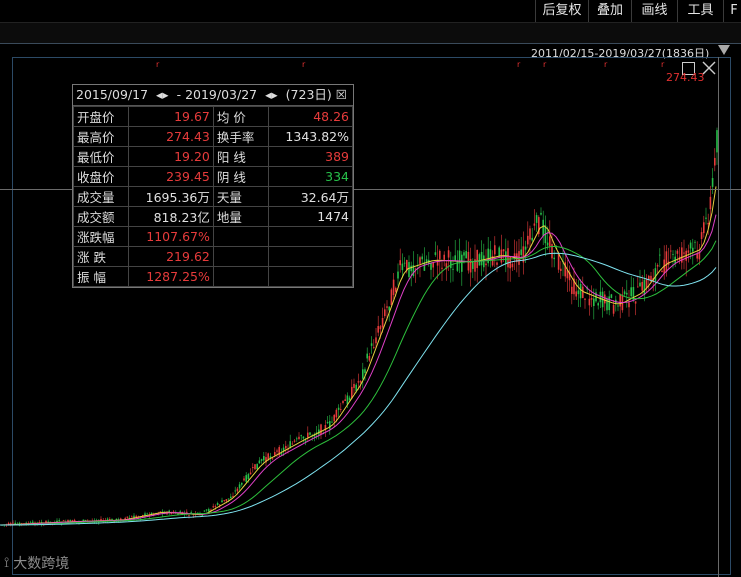 This screenshot has width=741, height=577. Describe the element at coordinates (221, 94) in the screenshot. I see `interval-end-date: 2019/03/27` at that location.